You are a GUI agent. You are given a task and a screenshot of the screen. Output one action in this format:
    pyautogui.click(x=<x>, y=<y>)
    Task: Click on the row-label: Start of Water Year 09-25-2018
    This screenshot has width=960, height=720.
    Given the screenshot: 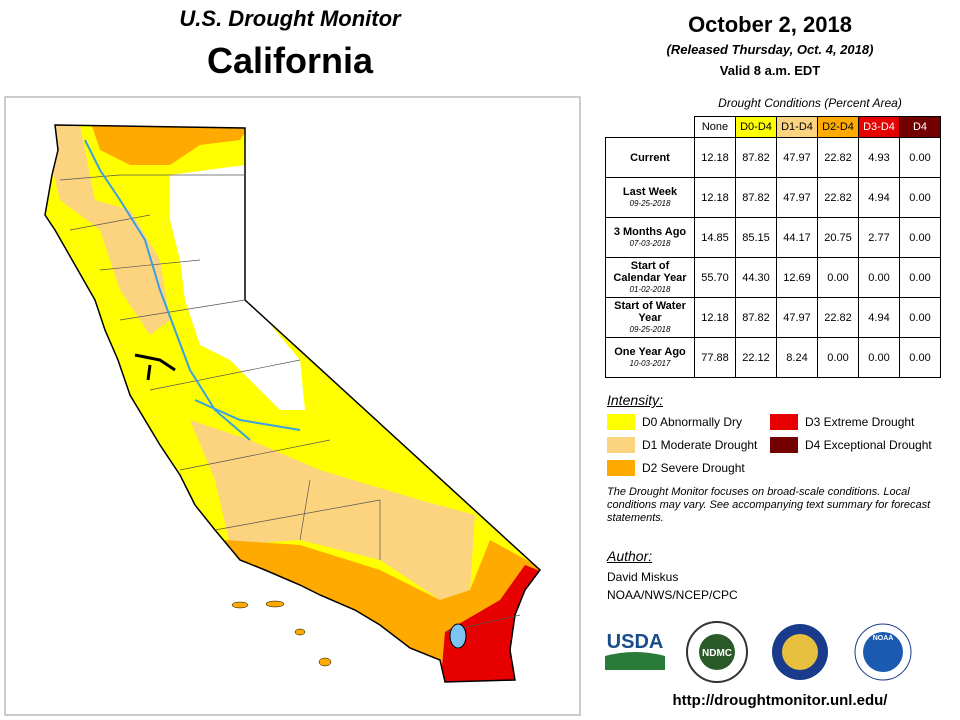 What is the action you would take?
    pyautogui.click(x=650, y=317)
    